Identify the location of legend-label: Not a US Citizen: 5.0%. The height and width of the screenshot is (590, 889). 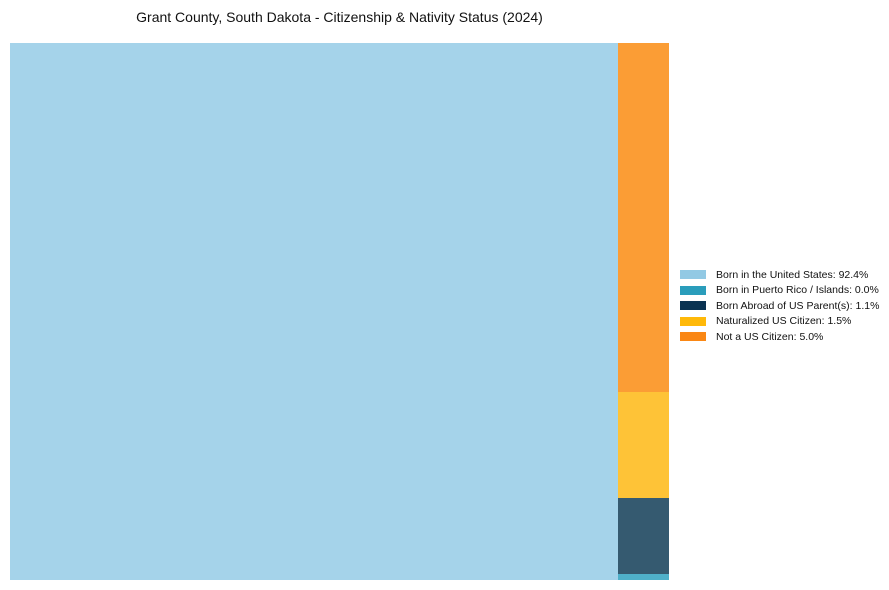
(770, 336).